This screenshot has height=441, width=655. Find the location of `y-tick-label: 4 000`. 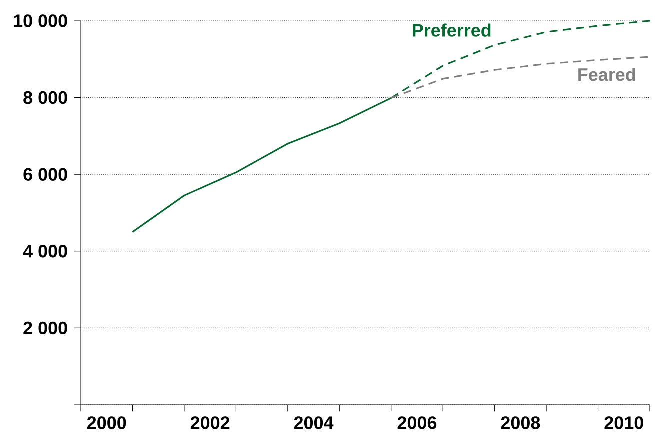

y-tick-label: 4 000 is located at coordinates (45, 251).